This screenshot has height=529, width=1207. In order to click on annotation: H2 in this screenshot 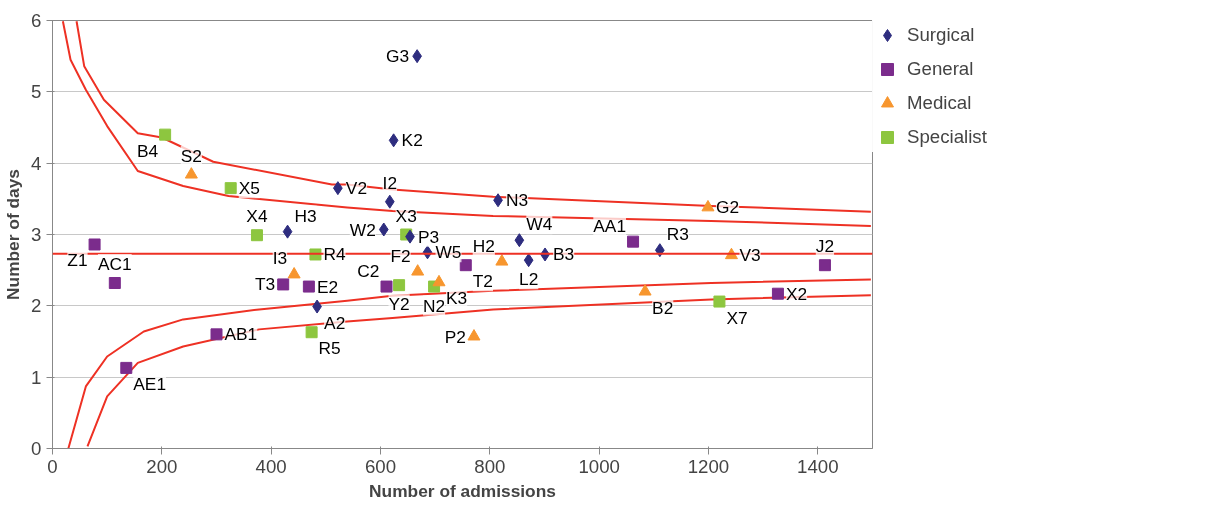, I will do `click(483, 245)`.